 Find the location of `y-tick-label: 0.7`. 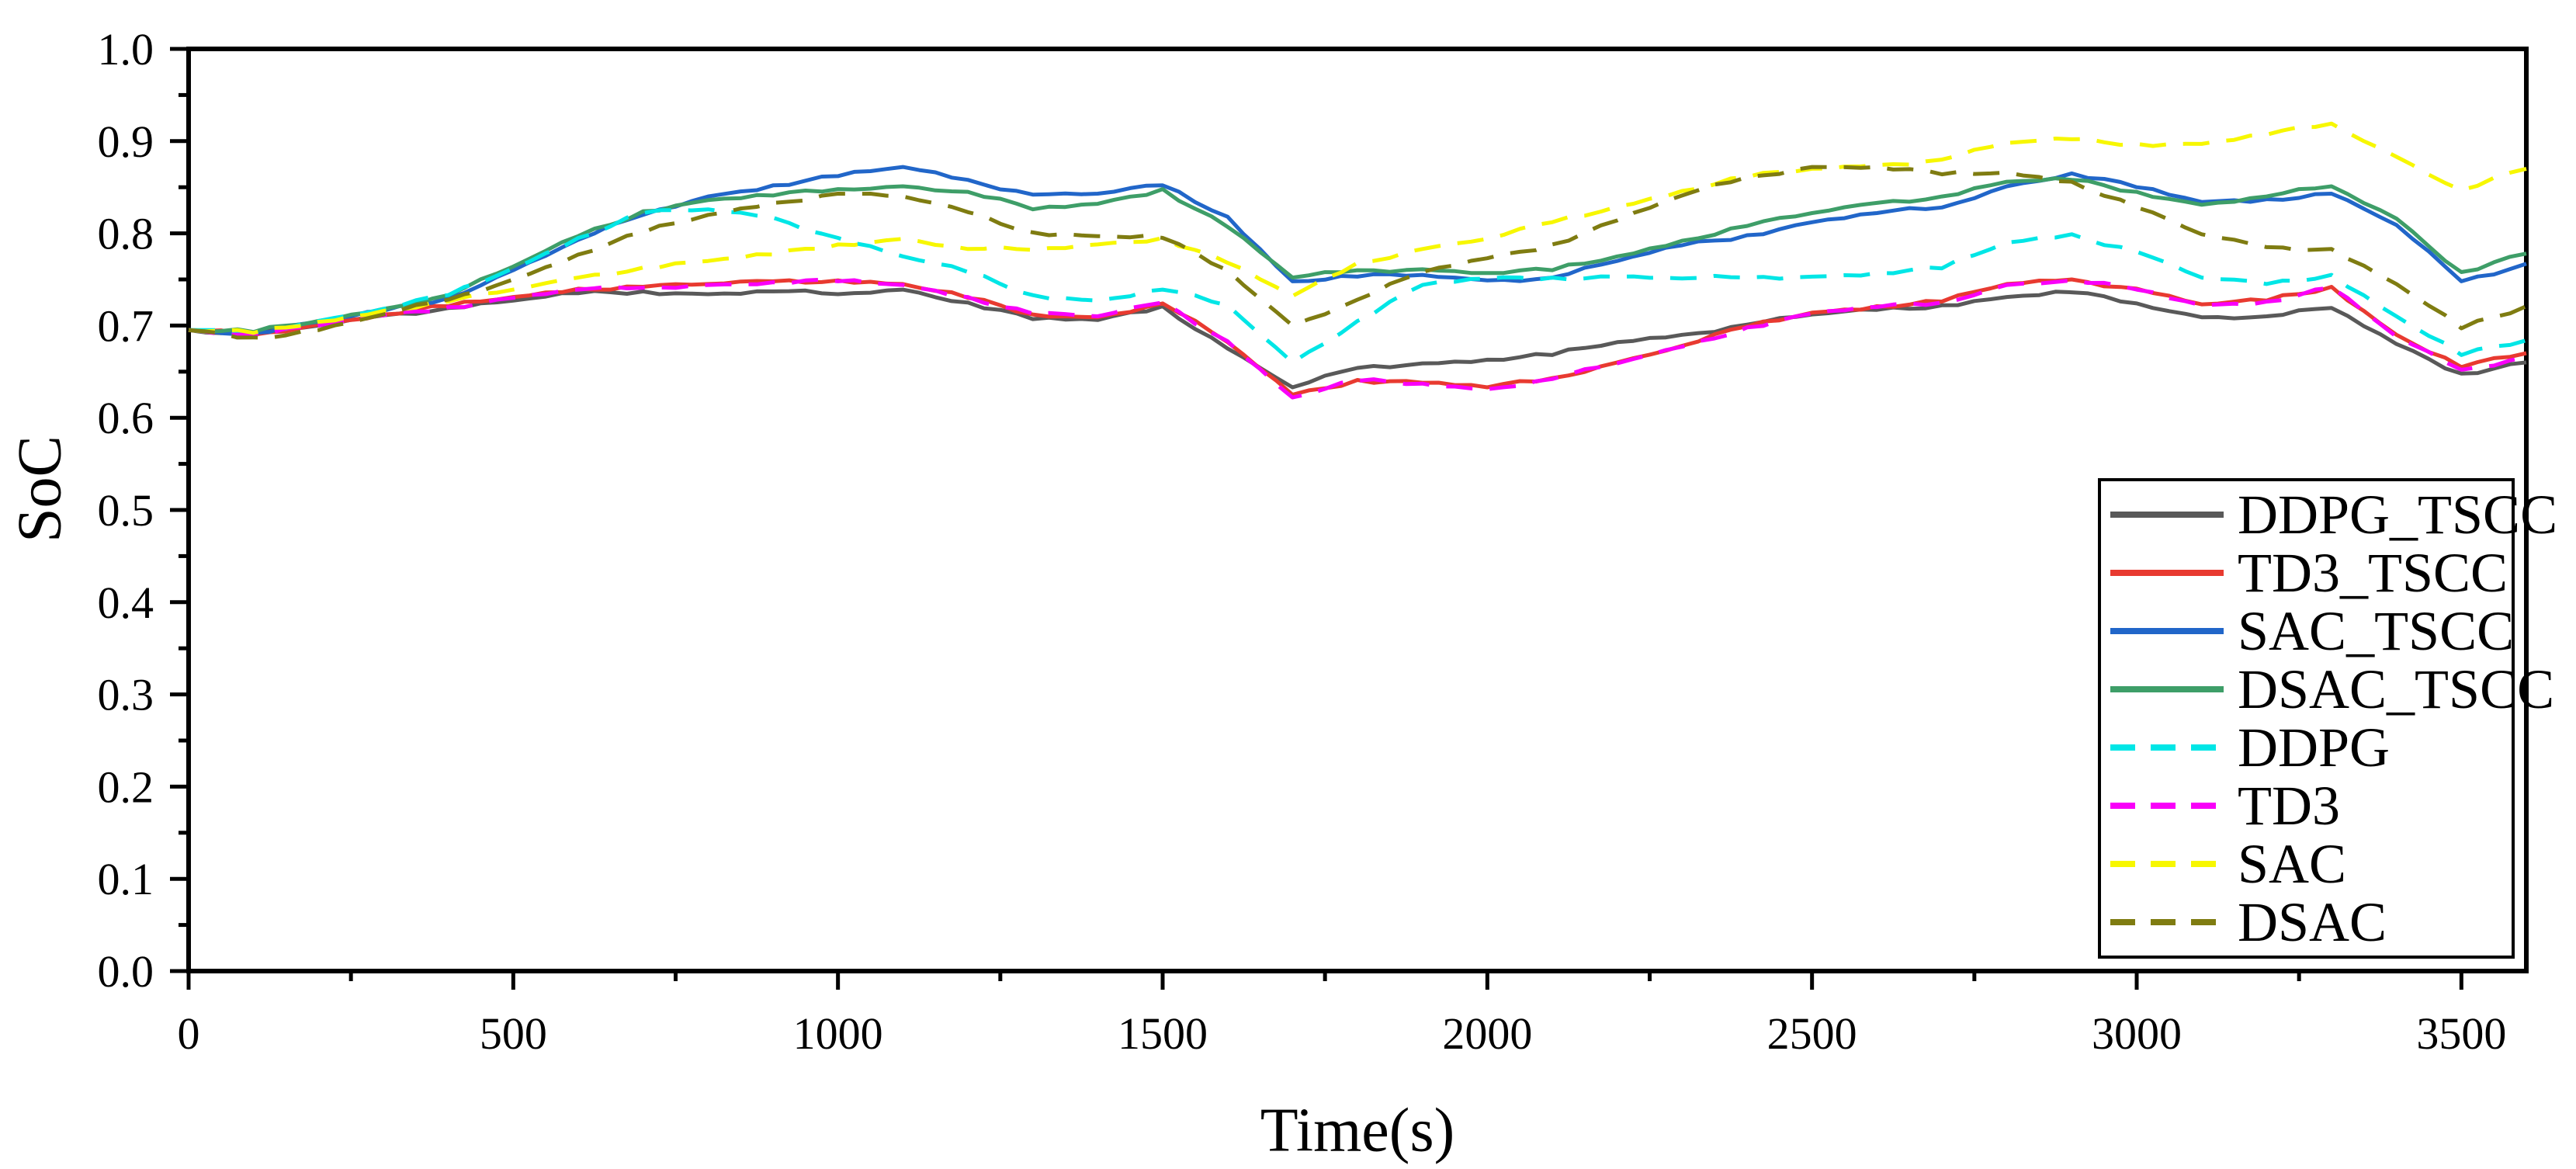

y-tick-label: 0.7 is located at coordinates (126, 325).